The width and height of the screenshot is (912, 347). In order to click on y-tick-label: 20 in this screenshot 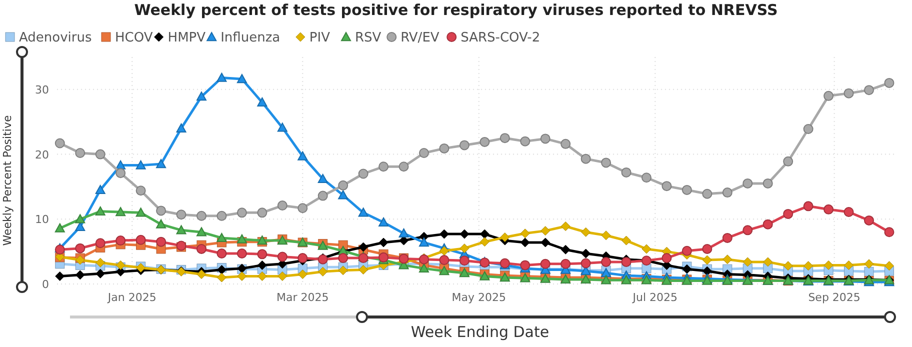, I will do `click(42, 155)`.